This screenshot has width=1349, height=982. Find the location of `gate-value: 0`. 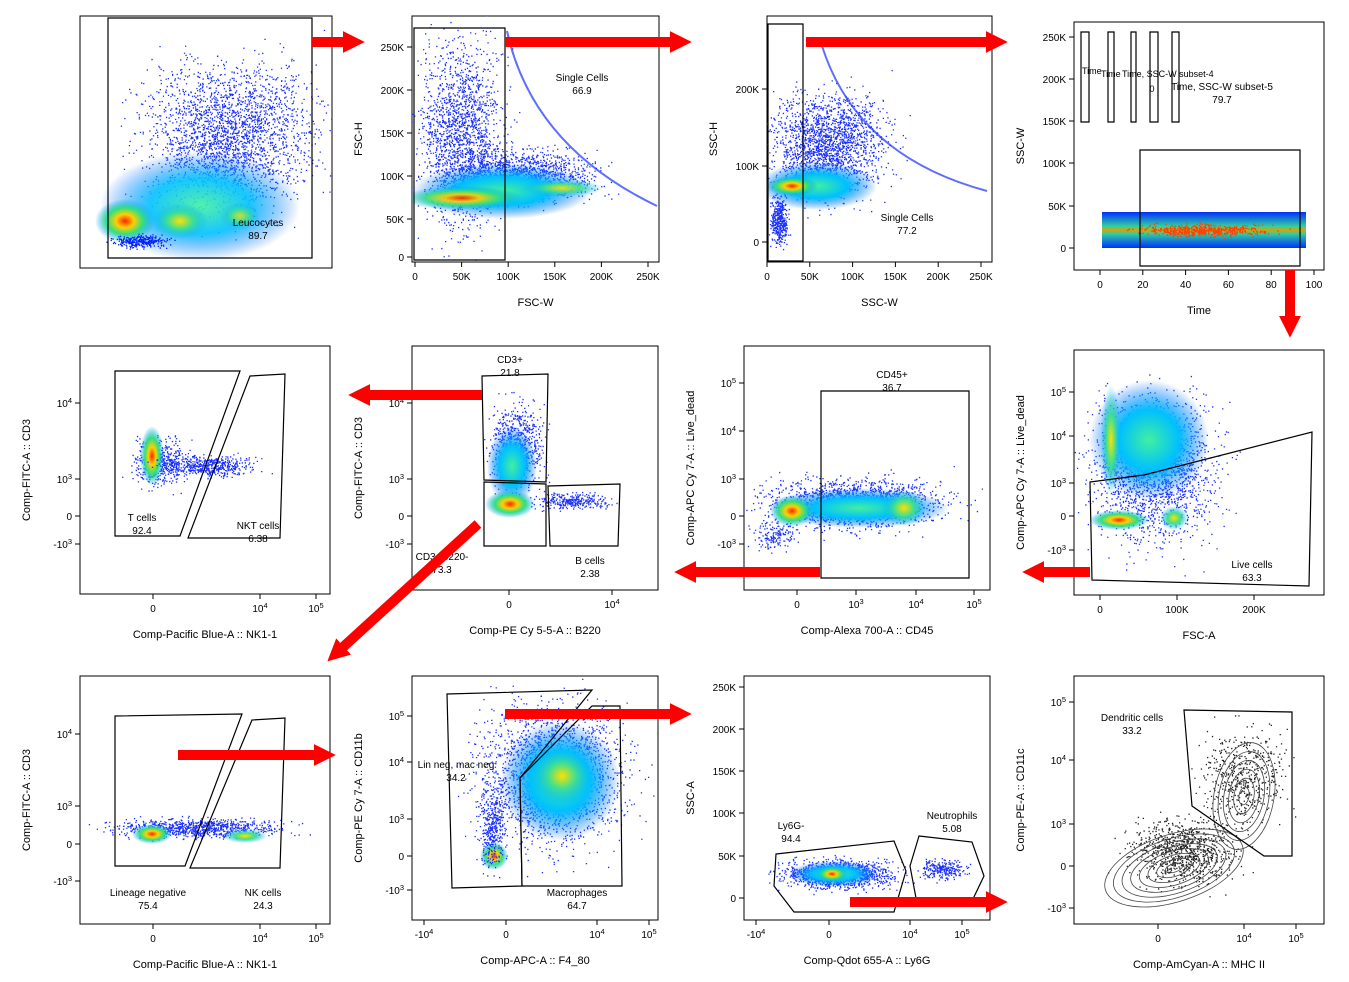

gate-value: 0 is located at coordinates (1151, 89).